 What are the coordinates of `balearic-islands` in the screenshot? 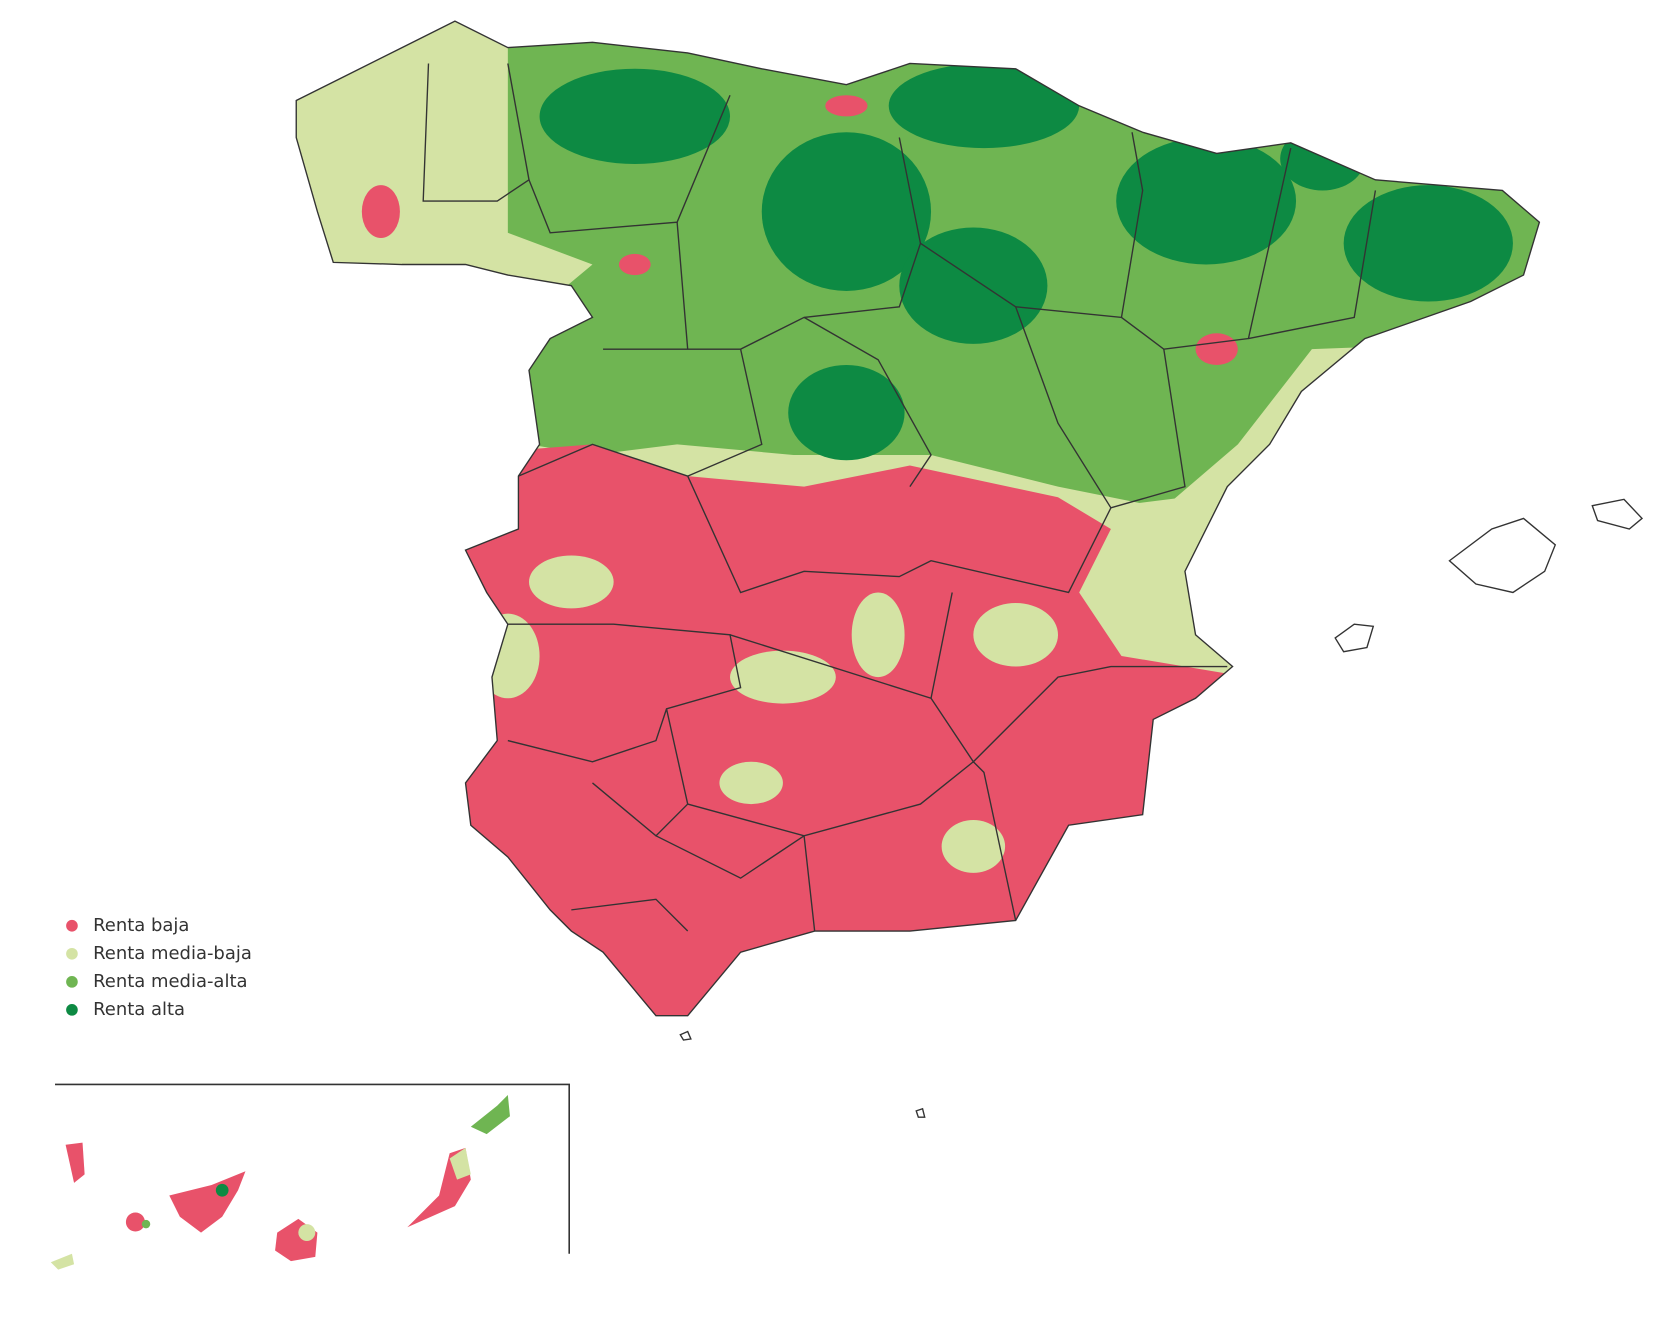 It's located at (1489, 575).